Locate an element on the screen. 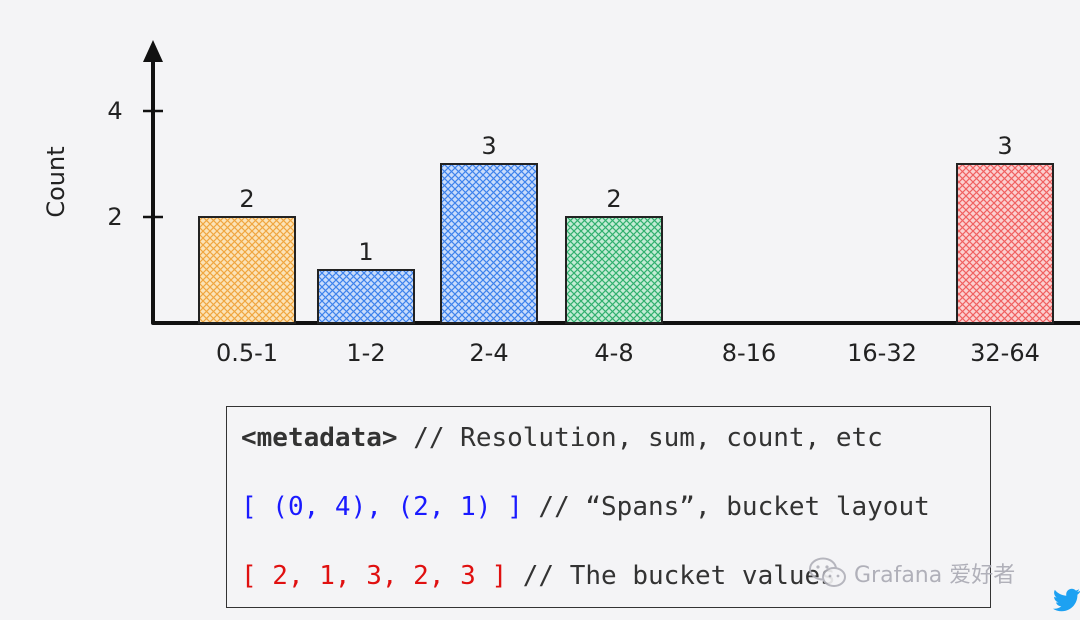 Image resolution: width=1080 pixels, height=620 pixels. watermark-text: Grafana 爱好者 is located at coordinates (935, 575).